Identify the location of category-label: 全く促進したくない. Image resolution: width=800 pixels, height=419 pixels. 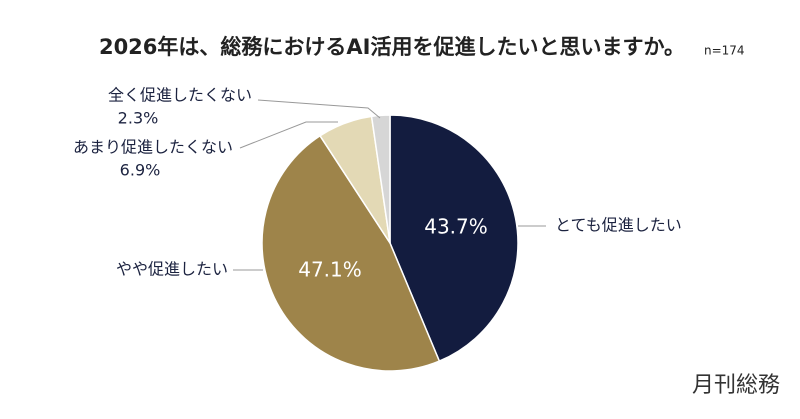
(180, 95).